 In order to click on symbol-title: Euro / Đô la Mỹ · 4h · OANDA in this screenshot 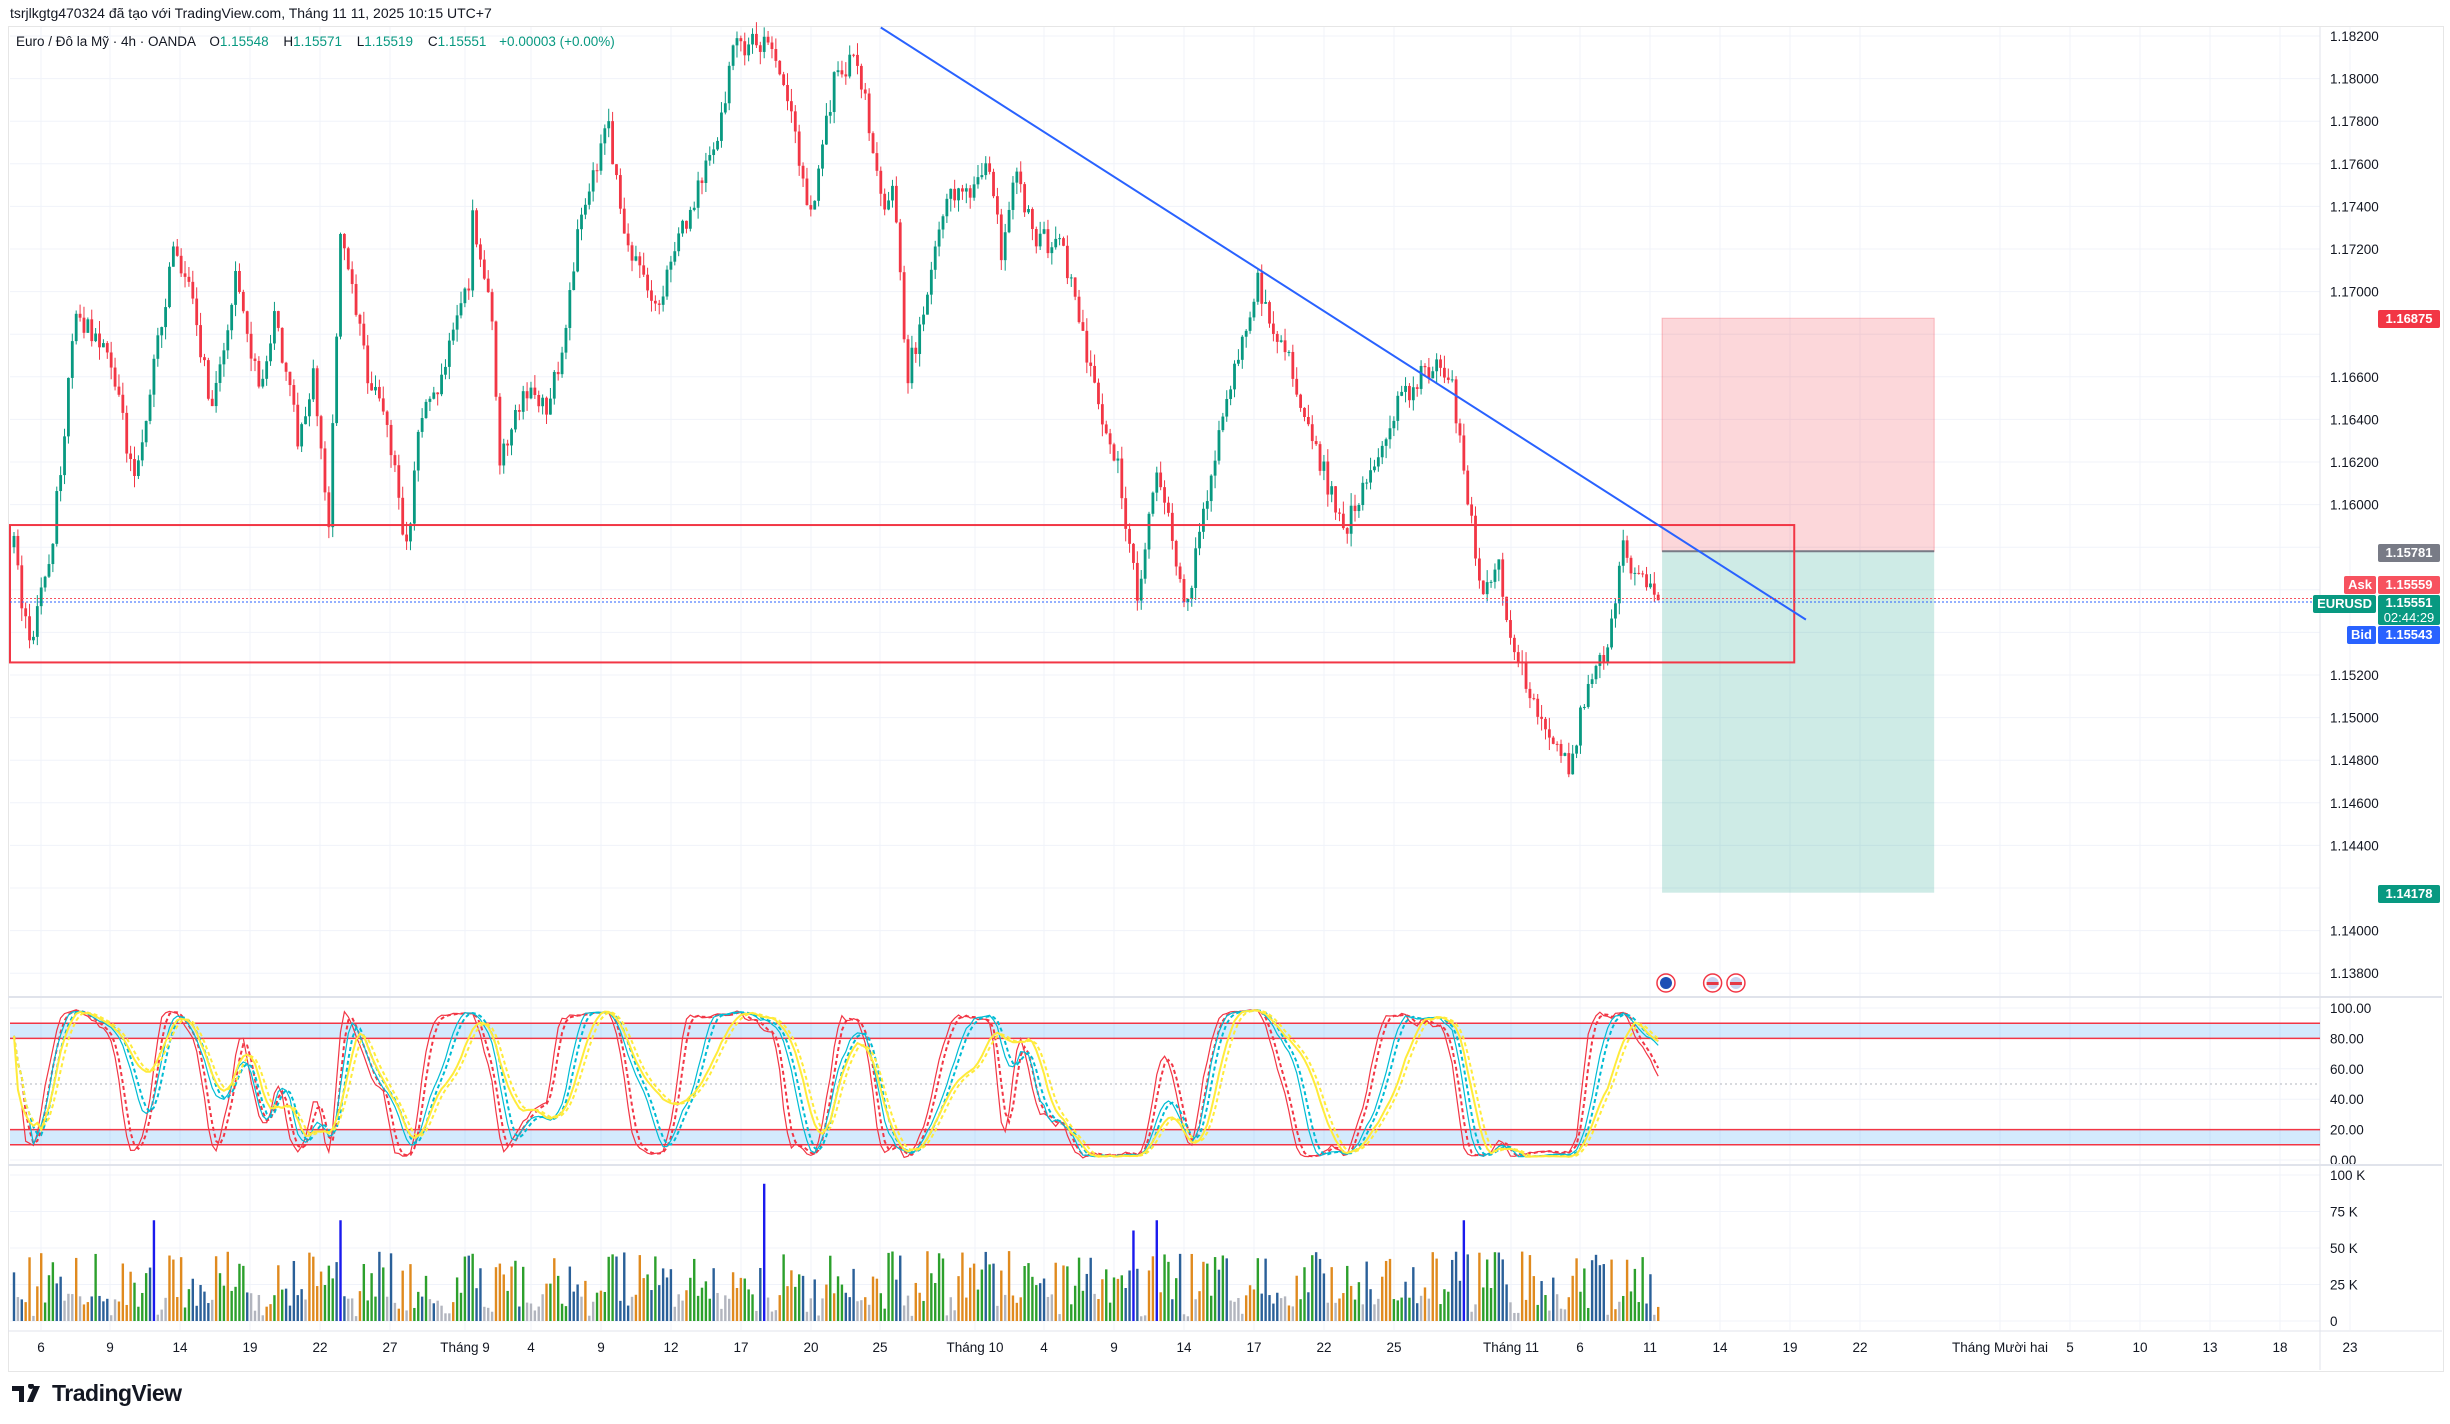, I will do `click(106, 41)`.